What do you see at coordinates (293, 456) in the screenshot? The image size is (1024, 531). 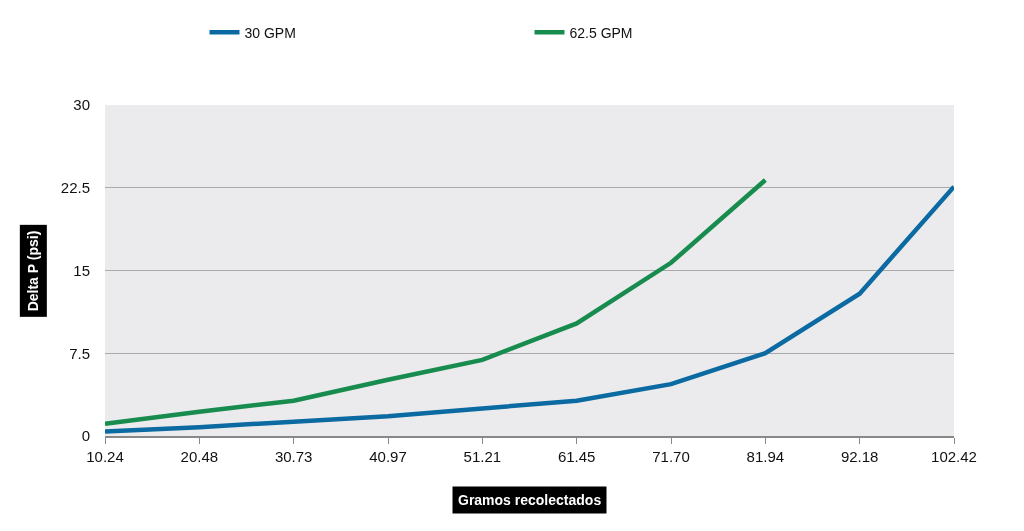 I see `x-tick-label: 30.73` at bounding box center [293, 456].